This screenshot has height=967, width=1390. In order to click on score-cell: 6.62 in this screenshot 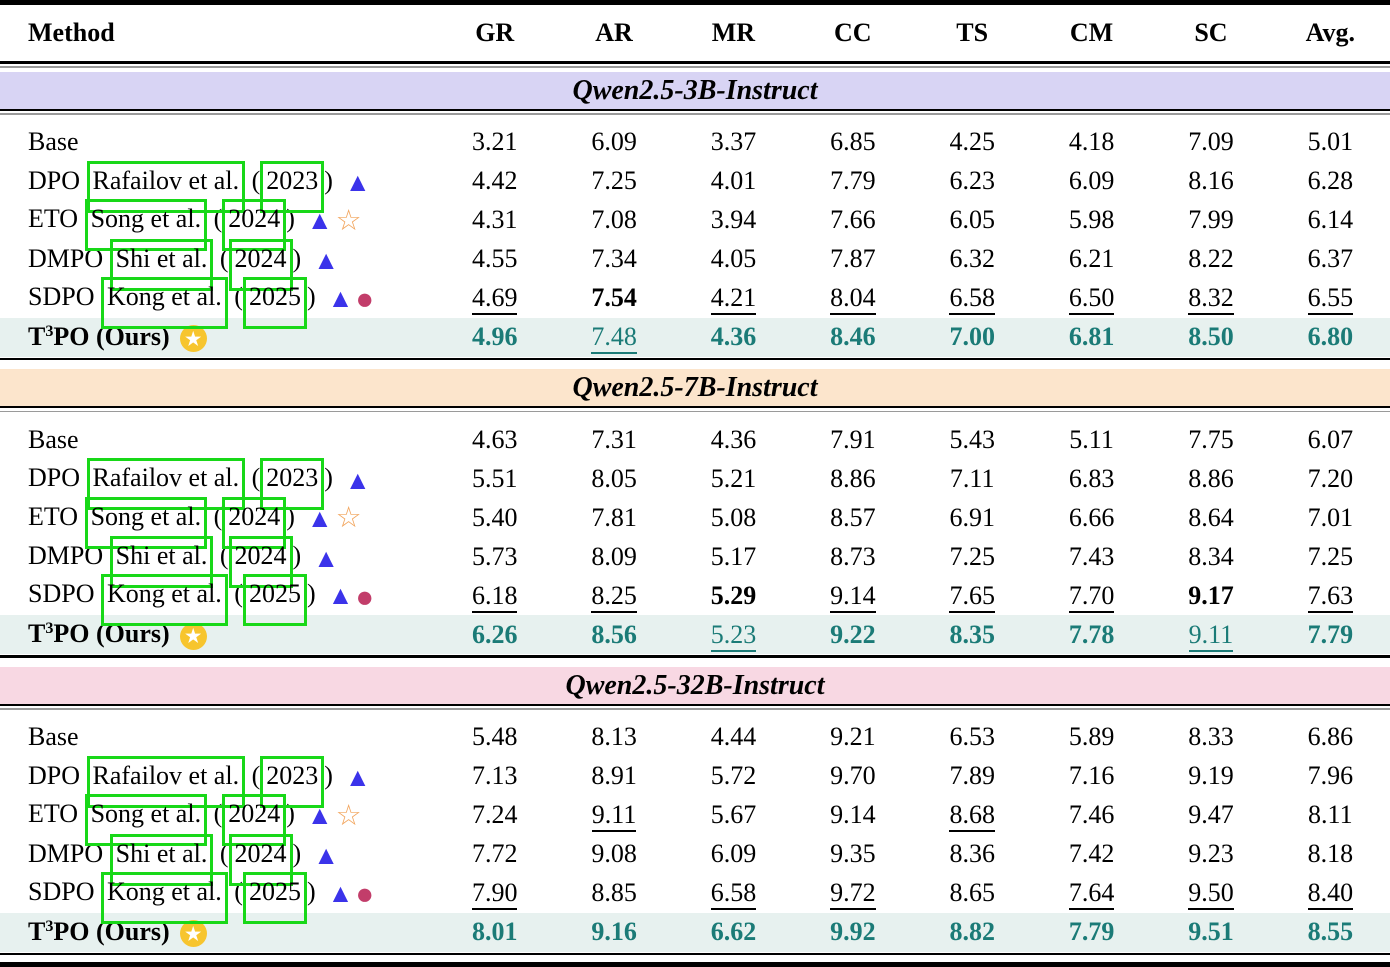, I will do `click(733, 932)`.